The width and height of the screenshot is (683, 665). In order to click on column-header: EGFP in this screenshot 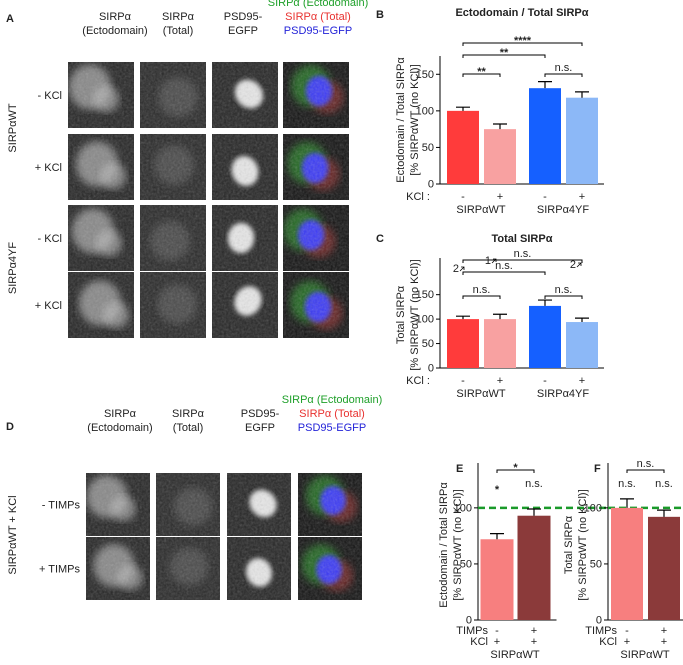, I will do `click(243, 31)`.